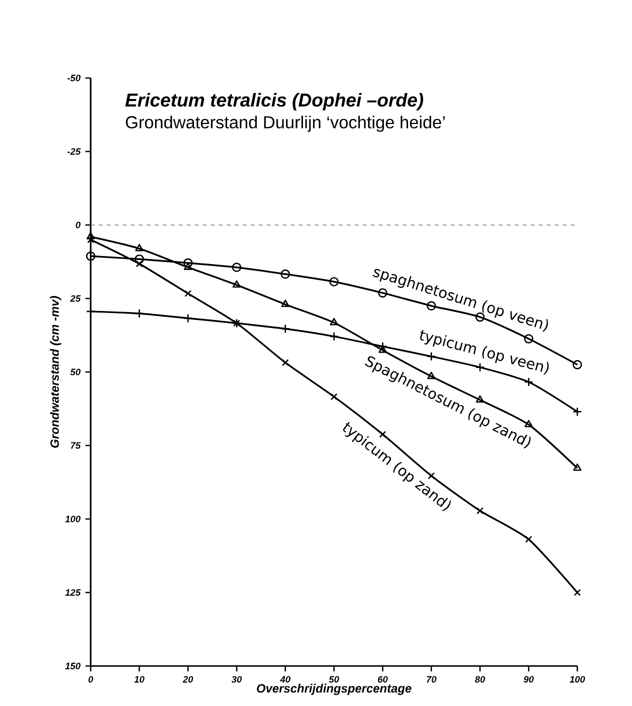 The image size is (632, 706). Describe the element at coordinates (274, 101) in the screenshot. I see `text: Ericetum tetralicis (Dophei –orde)` at that location.